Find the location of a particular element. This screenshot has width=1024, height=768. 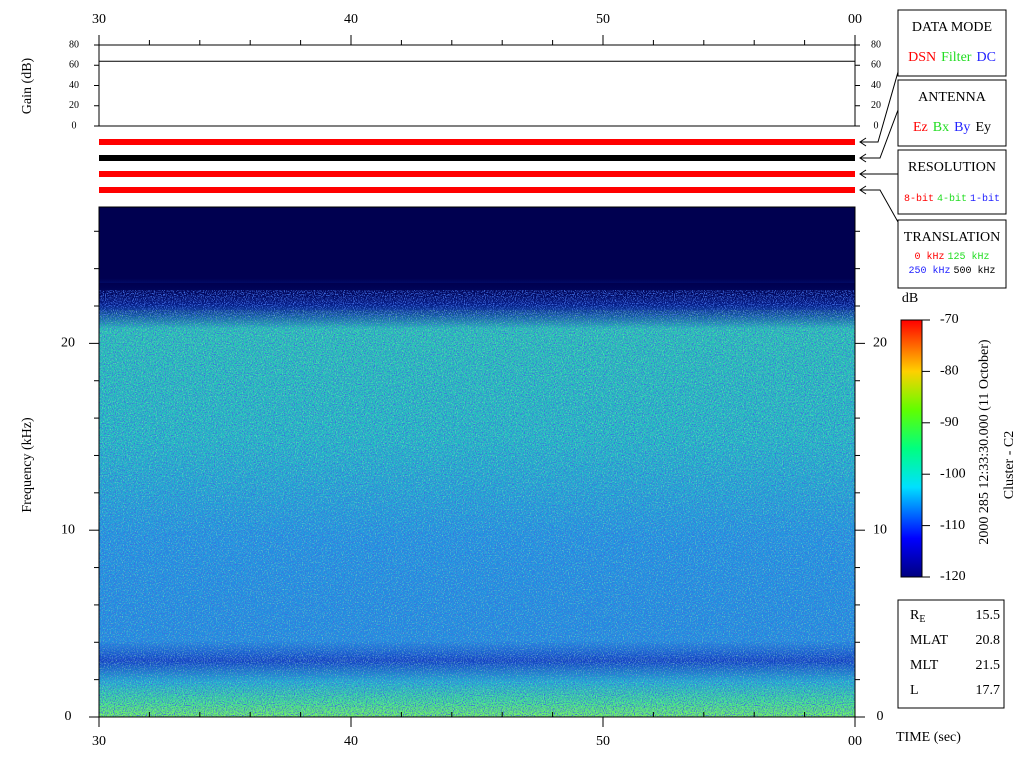

legend-item: Filter is located at coordinates (956, 57).